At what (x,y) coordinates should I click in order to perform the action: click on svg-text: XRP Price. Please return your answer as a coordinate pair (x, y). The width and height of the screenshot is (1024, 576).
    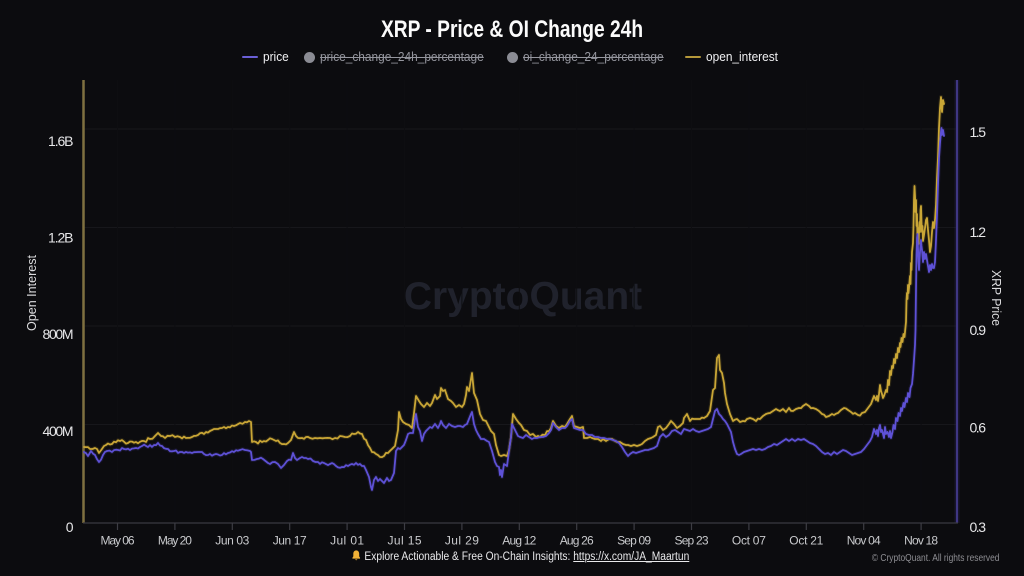
    Looking at the image, I should click on (996, 298).